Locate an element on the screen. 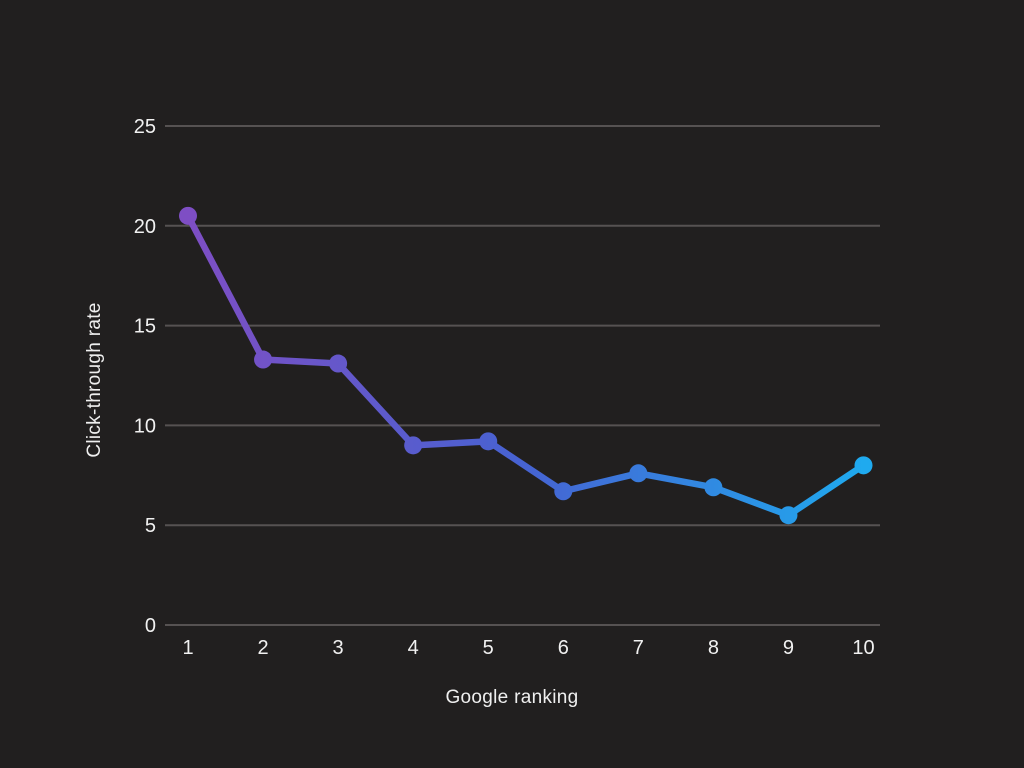 The image size is (1024, 768). y-tick-label: 20 is located at coordinates (145, 227).